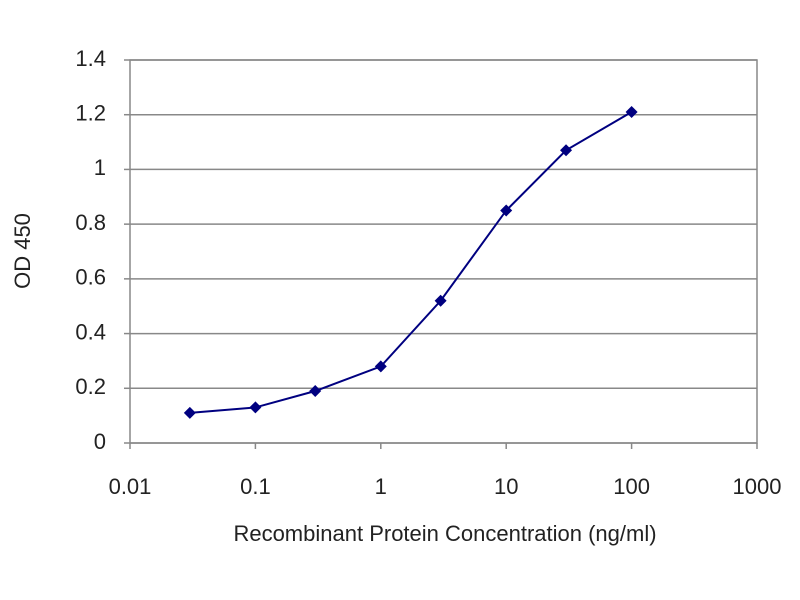 The height and width of the screenshot is (600, 800). I want to click on x-tick-label: 0.01, so click(130, 486).